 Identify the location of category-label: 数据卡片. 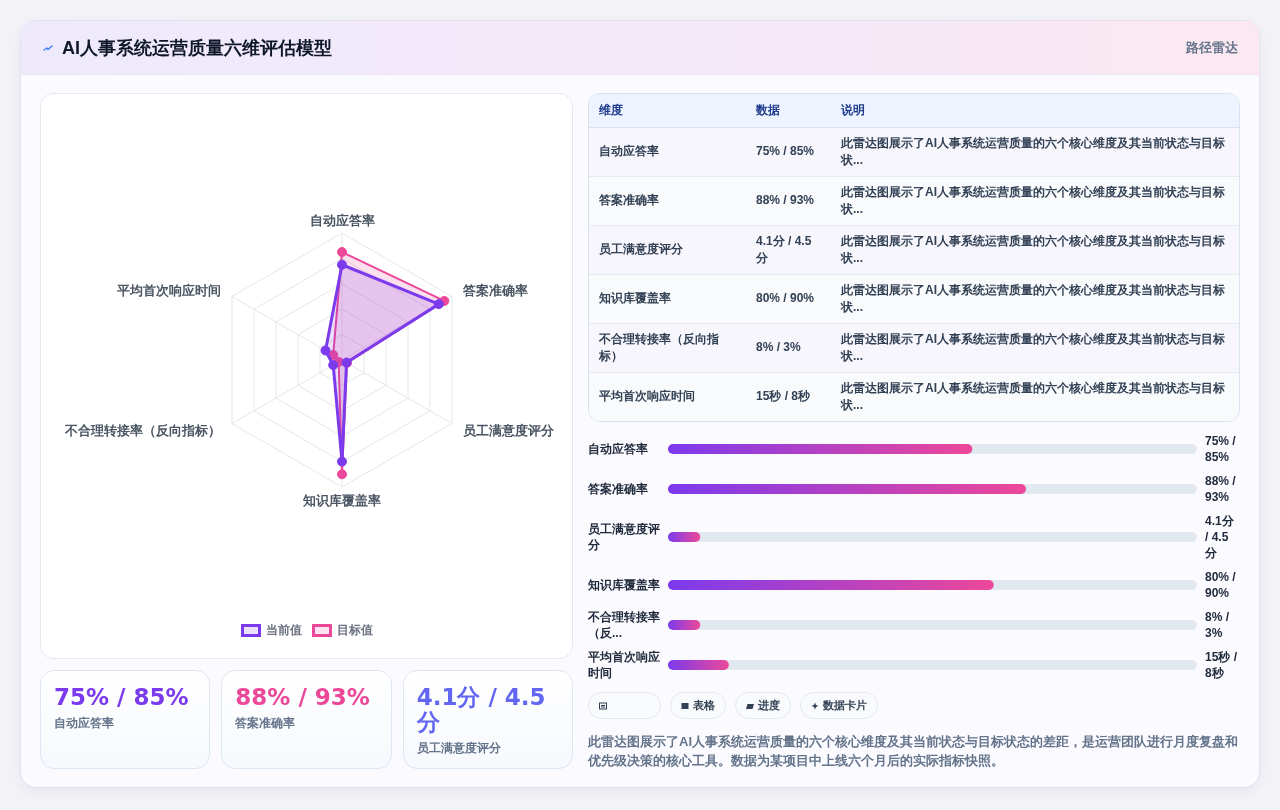
(845, 705).